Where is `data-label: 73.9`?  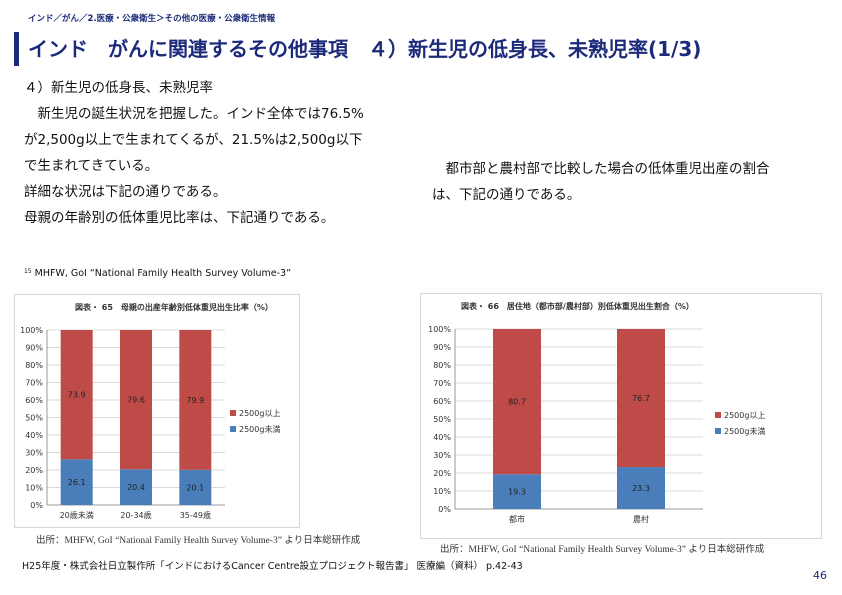 data-label: 73.9 is located at coordinates (77, 395).